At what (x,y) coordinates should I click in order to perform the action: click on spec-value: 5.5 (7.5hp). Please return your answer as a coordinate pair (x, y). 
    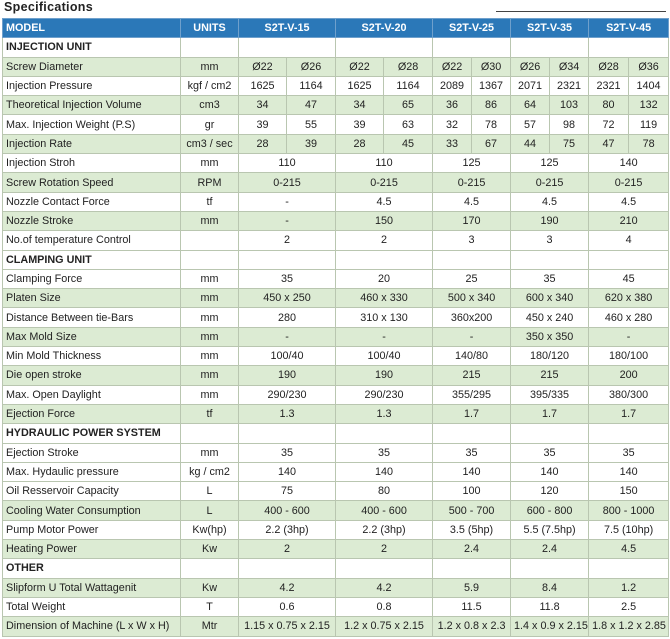
    Looking at the image, I should click on (550, 530).